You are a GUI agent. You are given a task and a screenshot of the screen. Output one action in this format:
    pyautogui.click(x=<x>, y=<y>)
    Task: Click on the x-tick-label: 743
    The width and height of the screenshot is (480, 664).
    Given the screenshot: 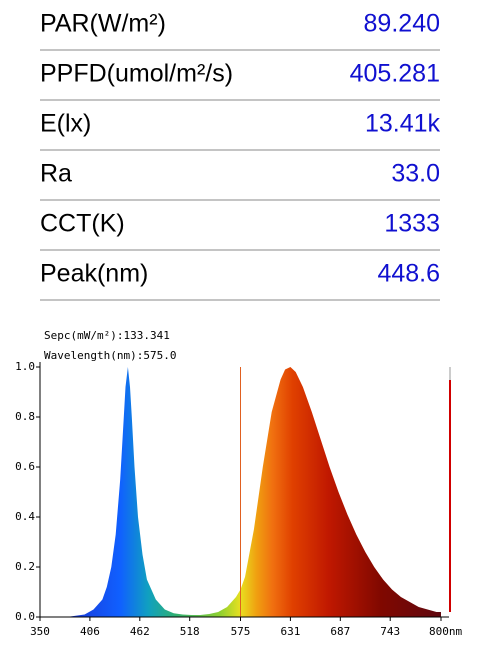 What is the action you would take?
    pyautogui.click(x=390, y=631)
    